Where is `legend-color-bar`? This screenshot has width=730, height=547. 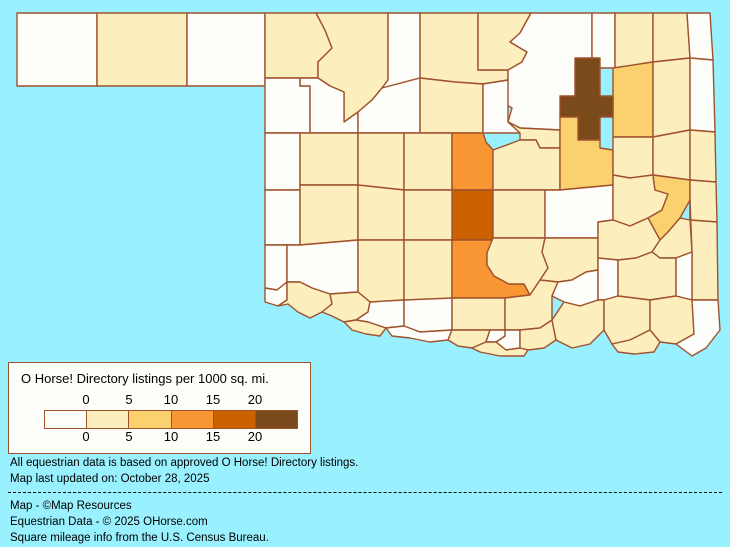 legend-color-bar is located at coordinates (171, 419).